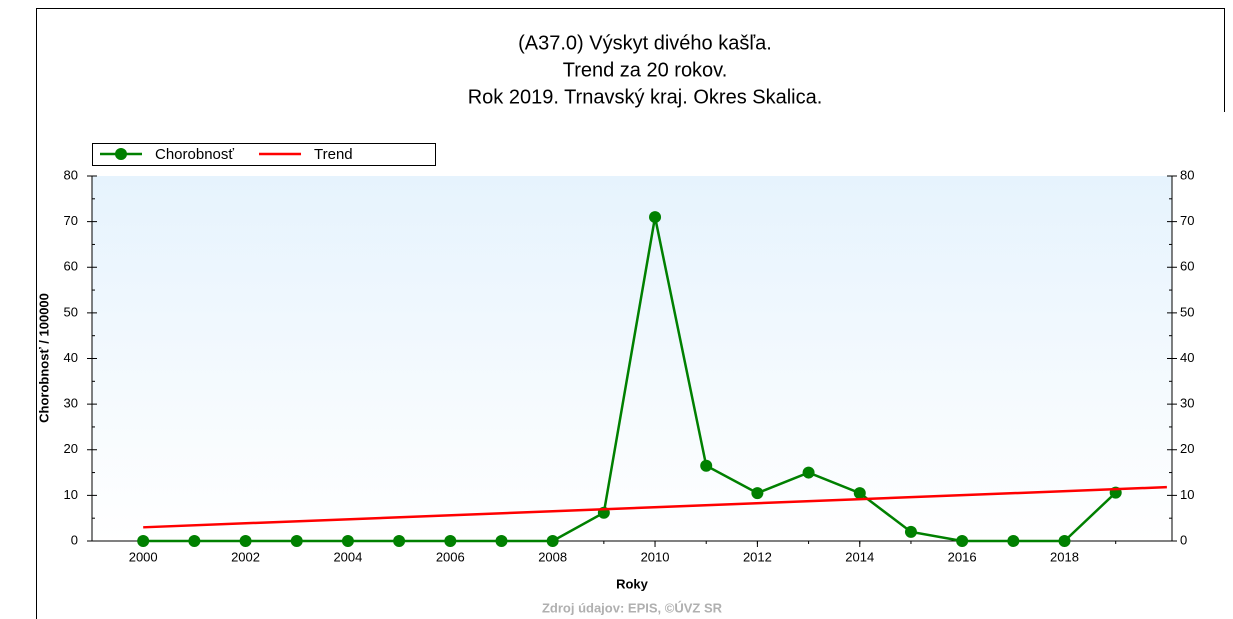  What do you see at coordinates (1187, 357) in the screenshot?
I see `y2-tick-label: 40` at bounding box center [1187, 357].